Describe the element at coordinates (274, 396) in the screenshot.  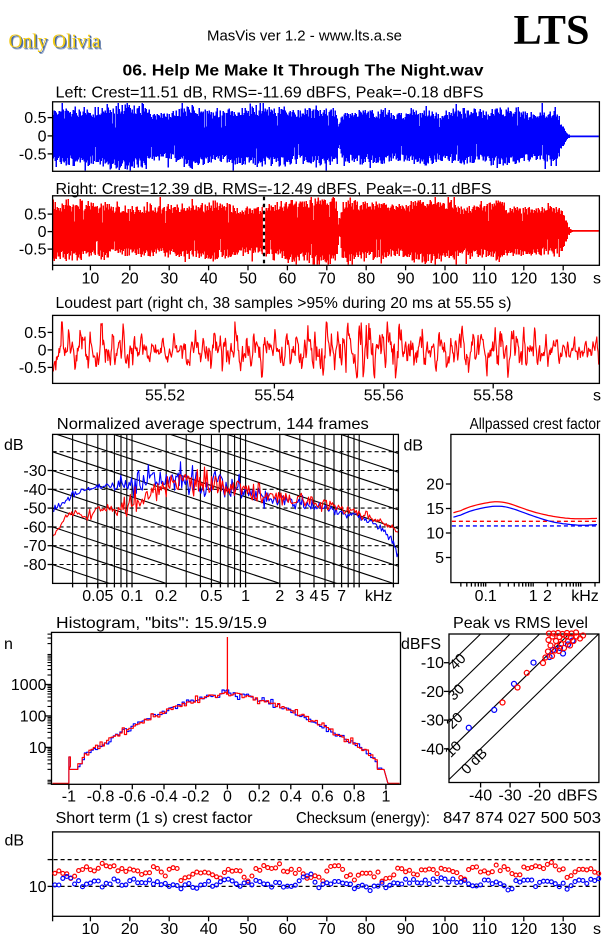
I see `svg-text: 55.54` at that location.